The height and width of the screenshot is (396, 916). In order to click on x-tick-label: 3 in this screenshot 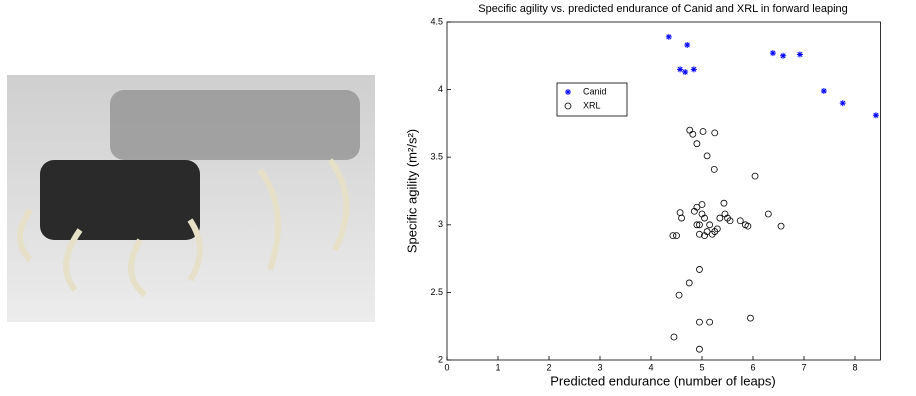, I will do `click(599, 367)`.